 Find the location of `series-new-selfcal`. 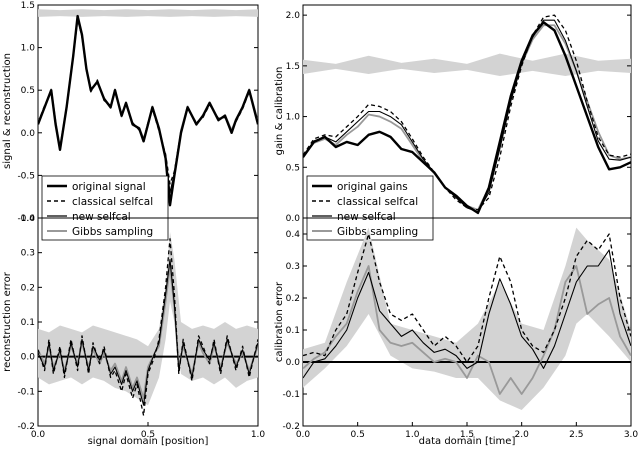

series-new-selfcal is located at coordinates (467, 314).